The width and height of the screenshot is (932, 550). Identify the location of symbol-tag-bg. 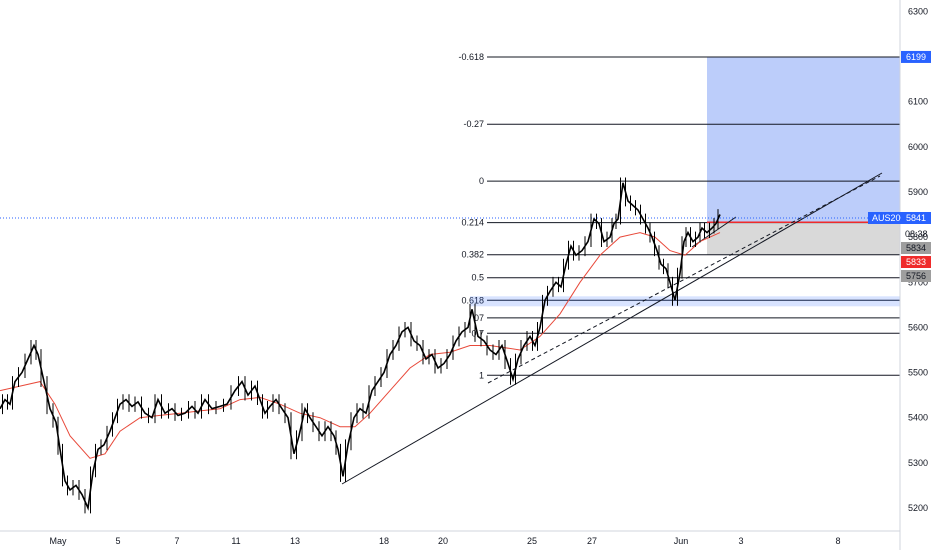
(885, 218).